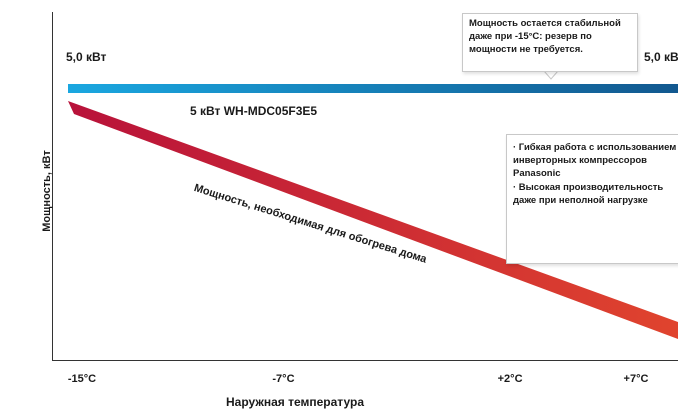 The width and height of the screenshot is (678, 413). What do you see at coordinates (295, 402) in the screenshot?
I see `x-axis-label: Наружная температура` at bounding box center [295, 402].